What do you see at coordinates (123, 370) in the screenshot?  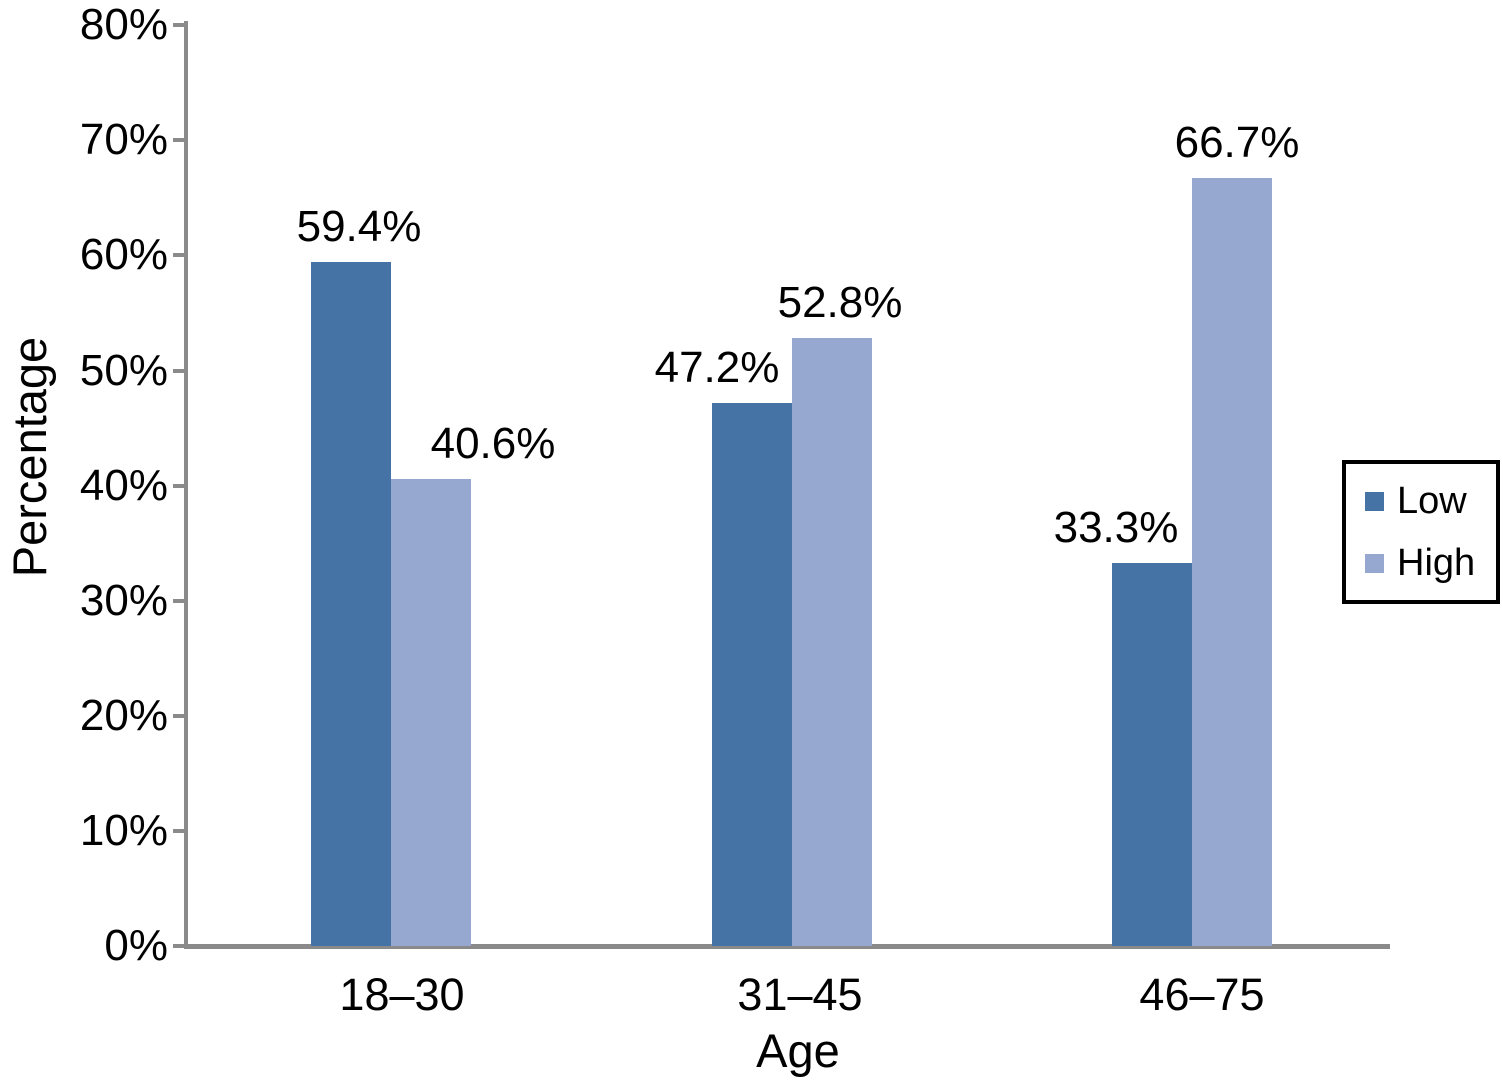 I see `y-tick-label-50: 50%` at bounding box center [123, 370].